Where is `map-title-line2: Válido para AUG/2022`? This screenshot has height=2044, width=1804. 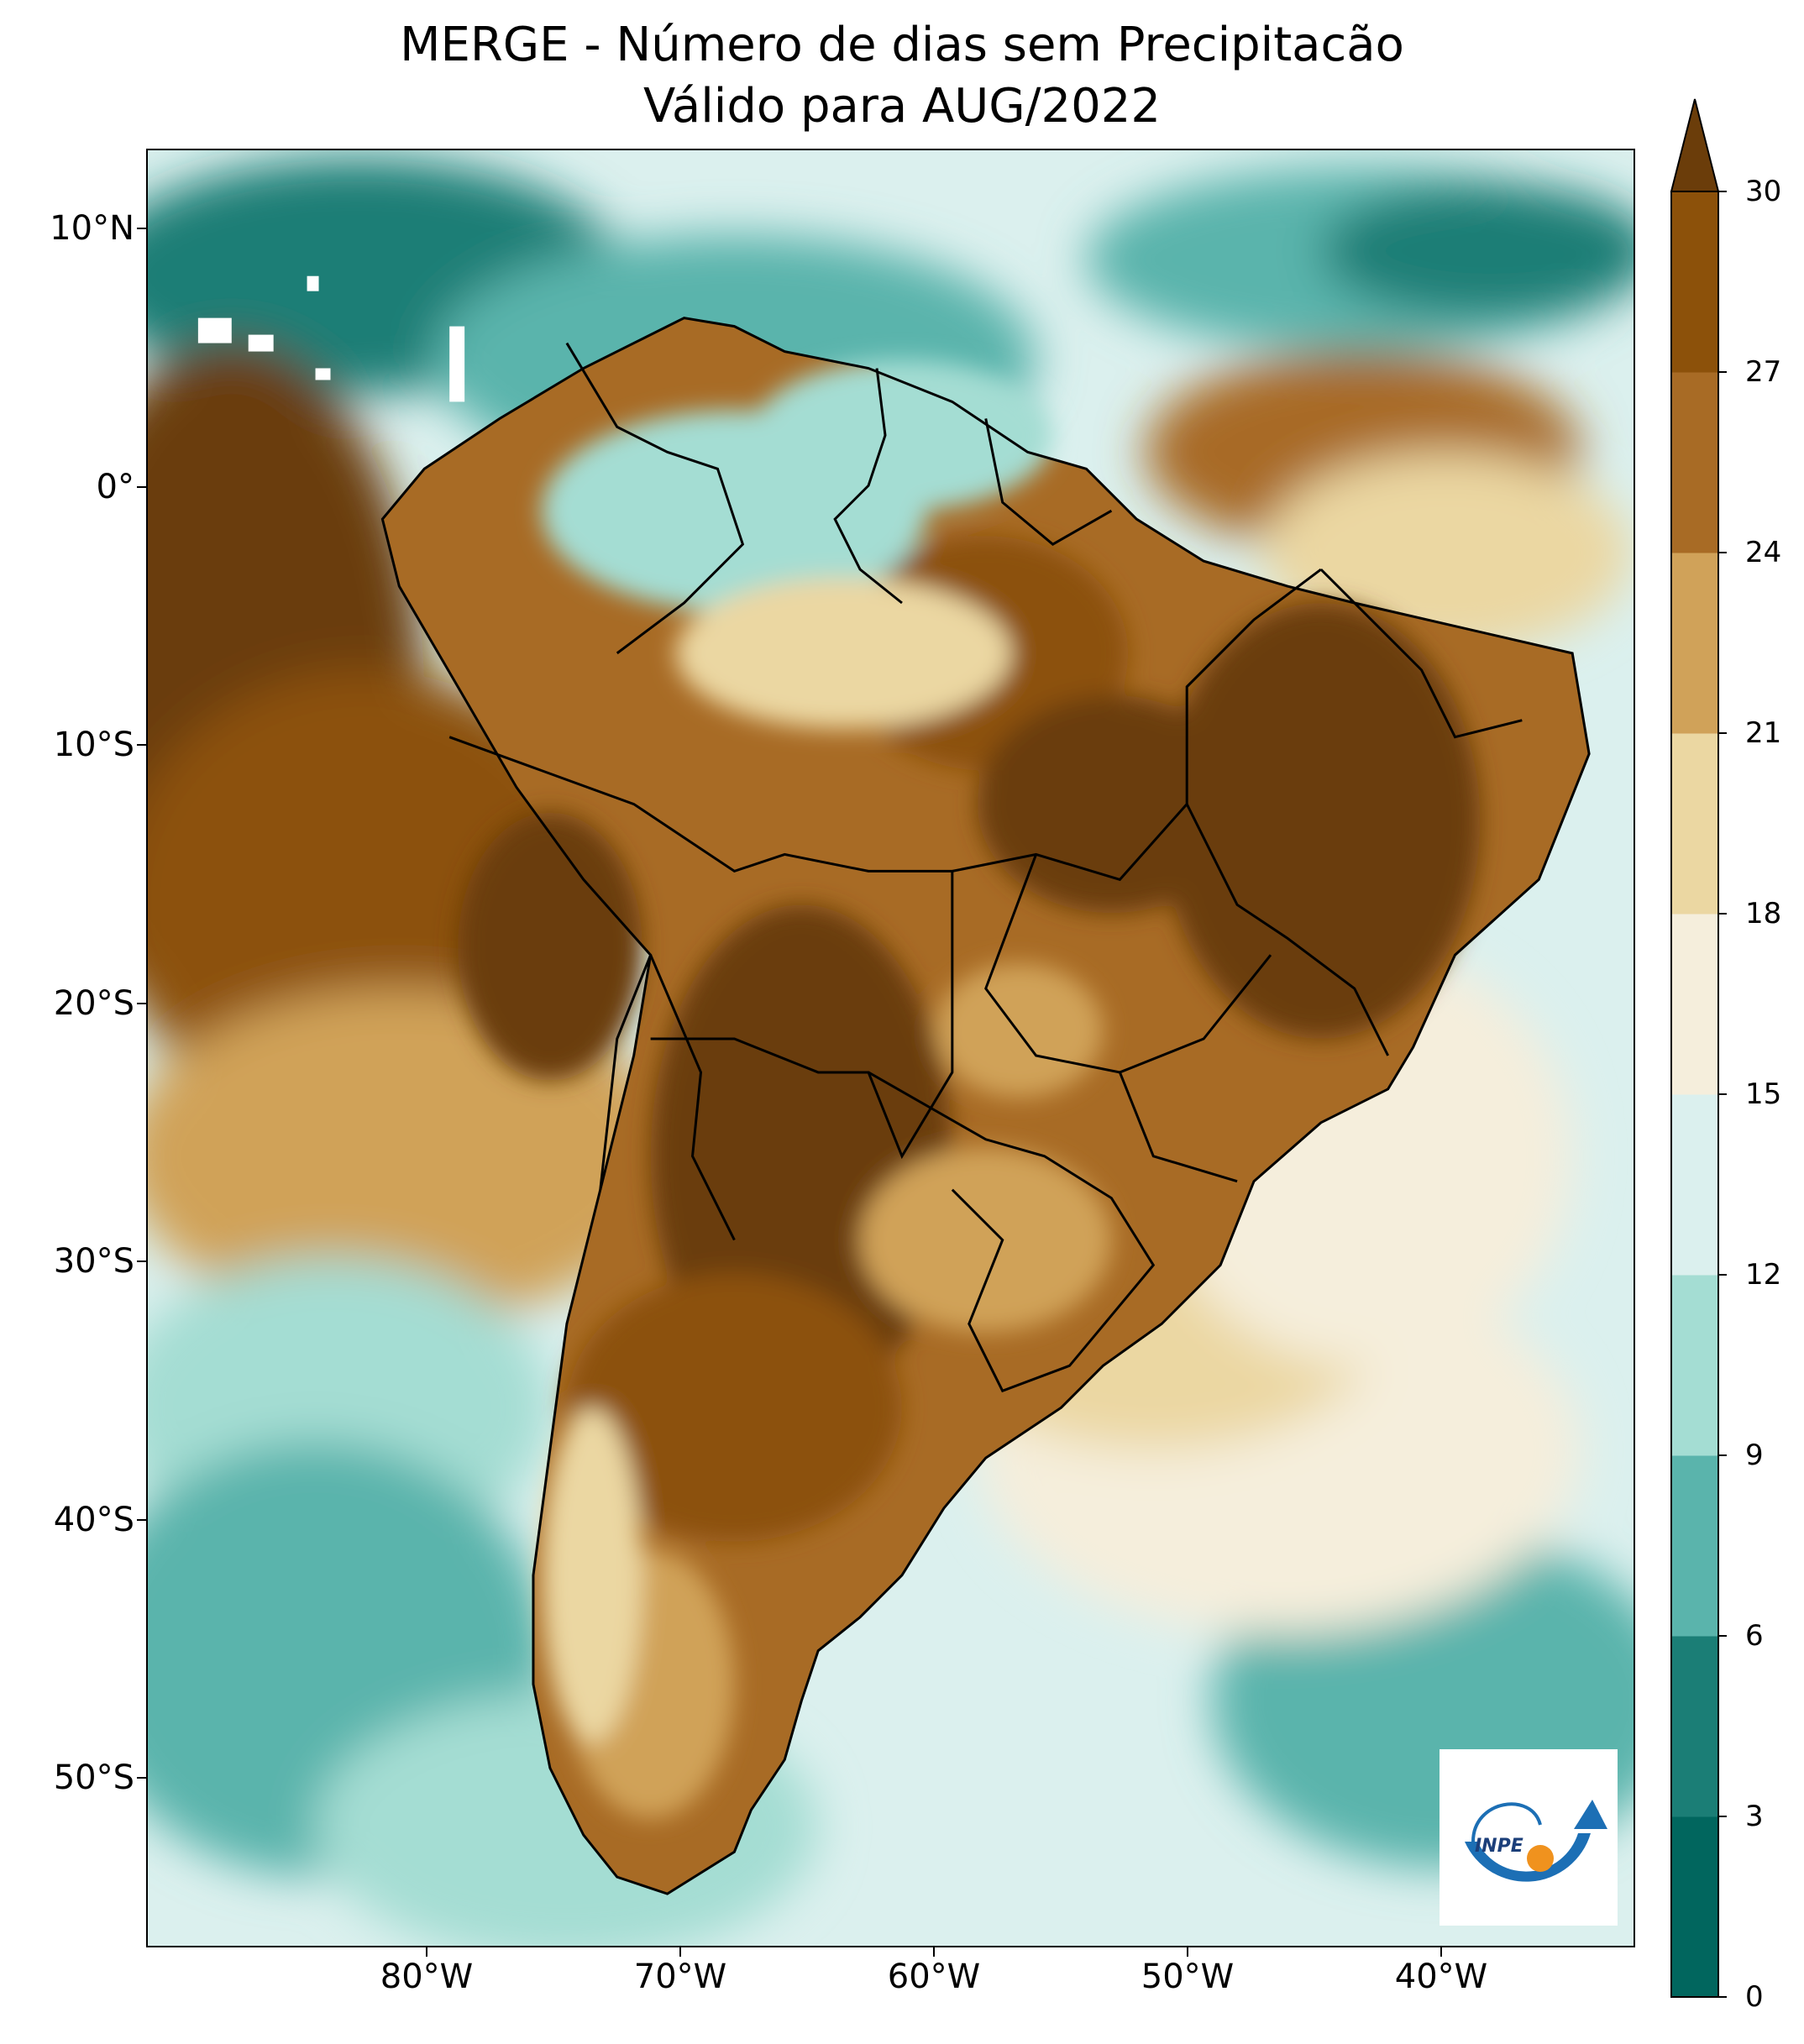
map-title-line2: Válido para AUG/2022 is located at coordinates (902, 106).